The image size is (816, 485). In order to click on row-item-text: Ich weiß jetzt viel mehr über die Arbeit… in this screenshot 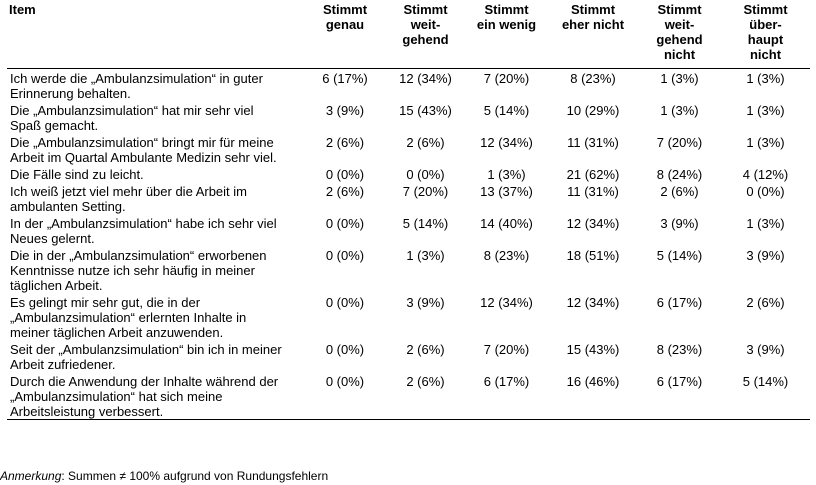, I will do `click(128, 199)`.